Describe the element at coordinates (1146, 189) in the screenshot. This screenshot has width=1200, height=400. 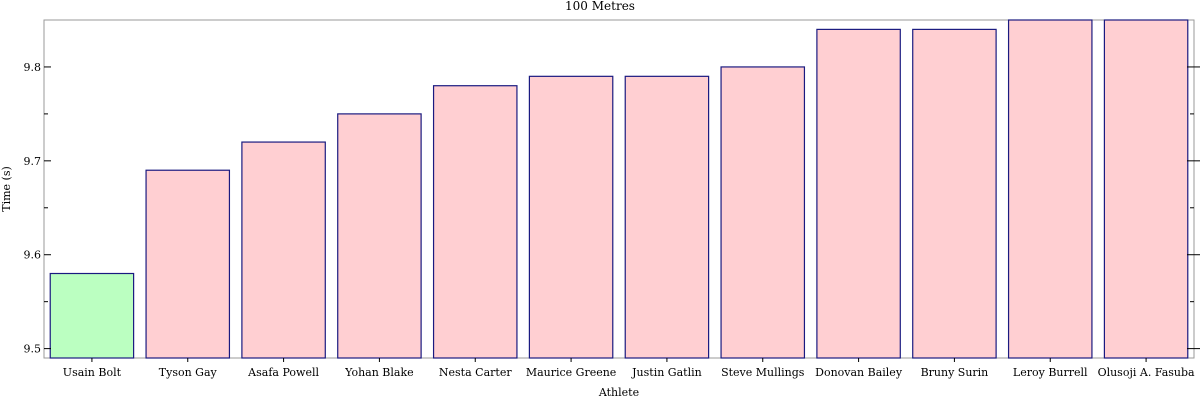
I see `bar-olusoji-a-fasuba` at that location.